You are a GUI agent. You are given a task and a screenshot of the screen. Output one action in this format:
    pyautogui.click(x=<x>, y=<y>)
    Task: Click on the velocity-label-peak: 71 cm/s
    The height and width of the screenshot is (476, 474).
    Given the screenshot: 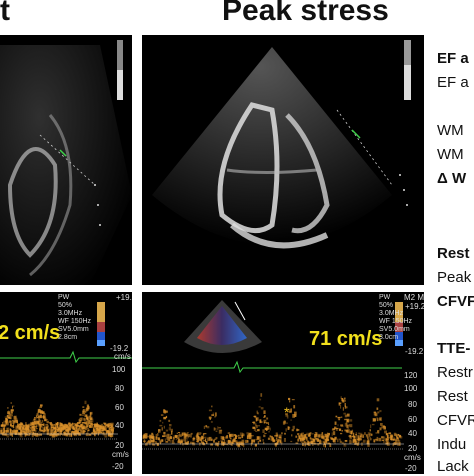 What is the action you would take?
    pyautogui.click(x=346, y=339)
    